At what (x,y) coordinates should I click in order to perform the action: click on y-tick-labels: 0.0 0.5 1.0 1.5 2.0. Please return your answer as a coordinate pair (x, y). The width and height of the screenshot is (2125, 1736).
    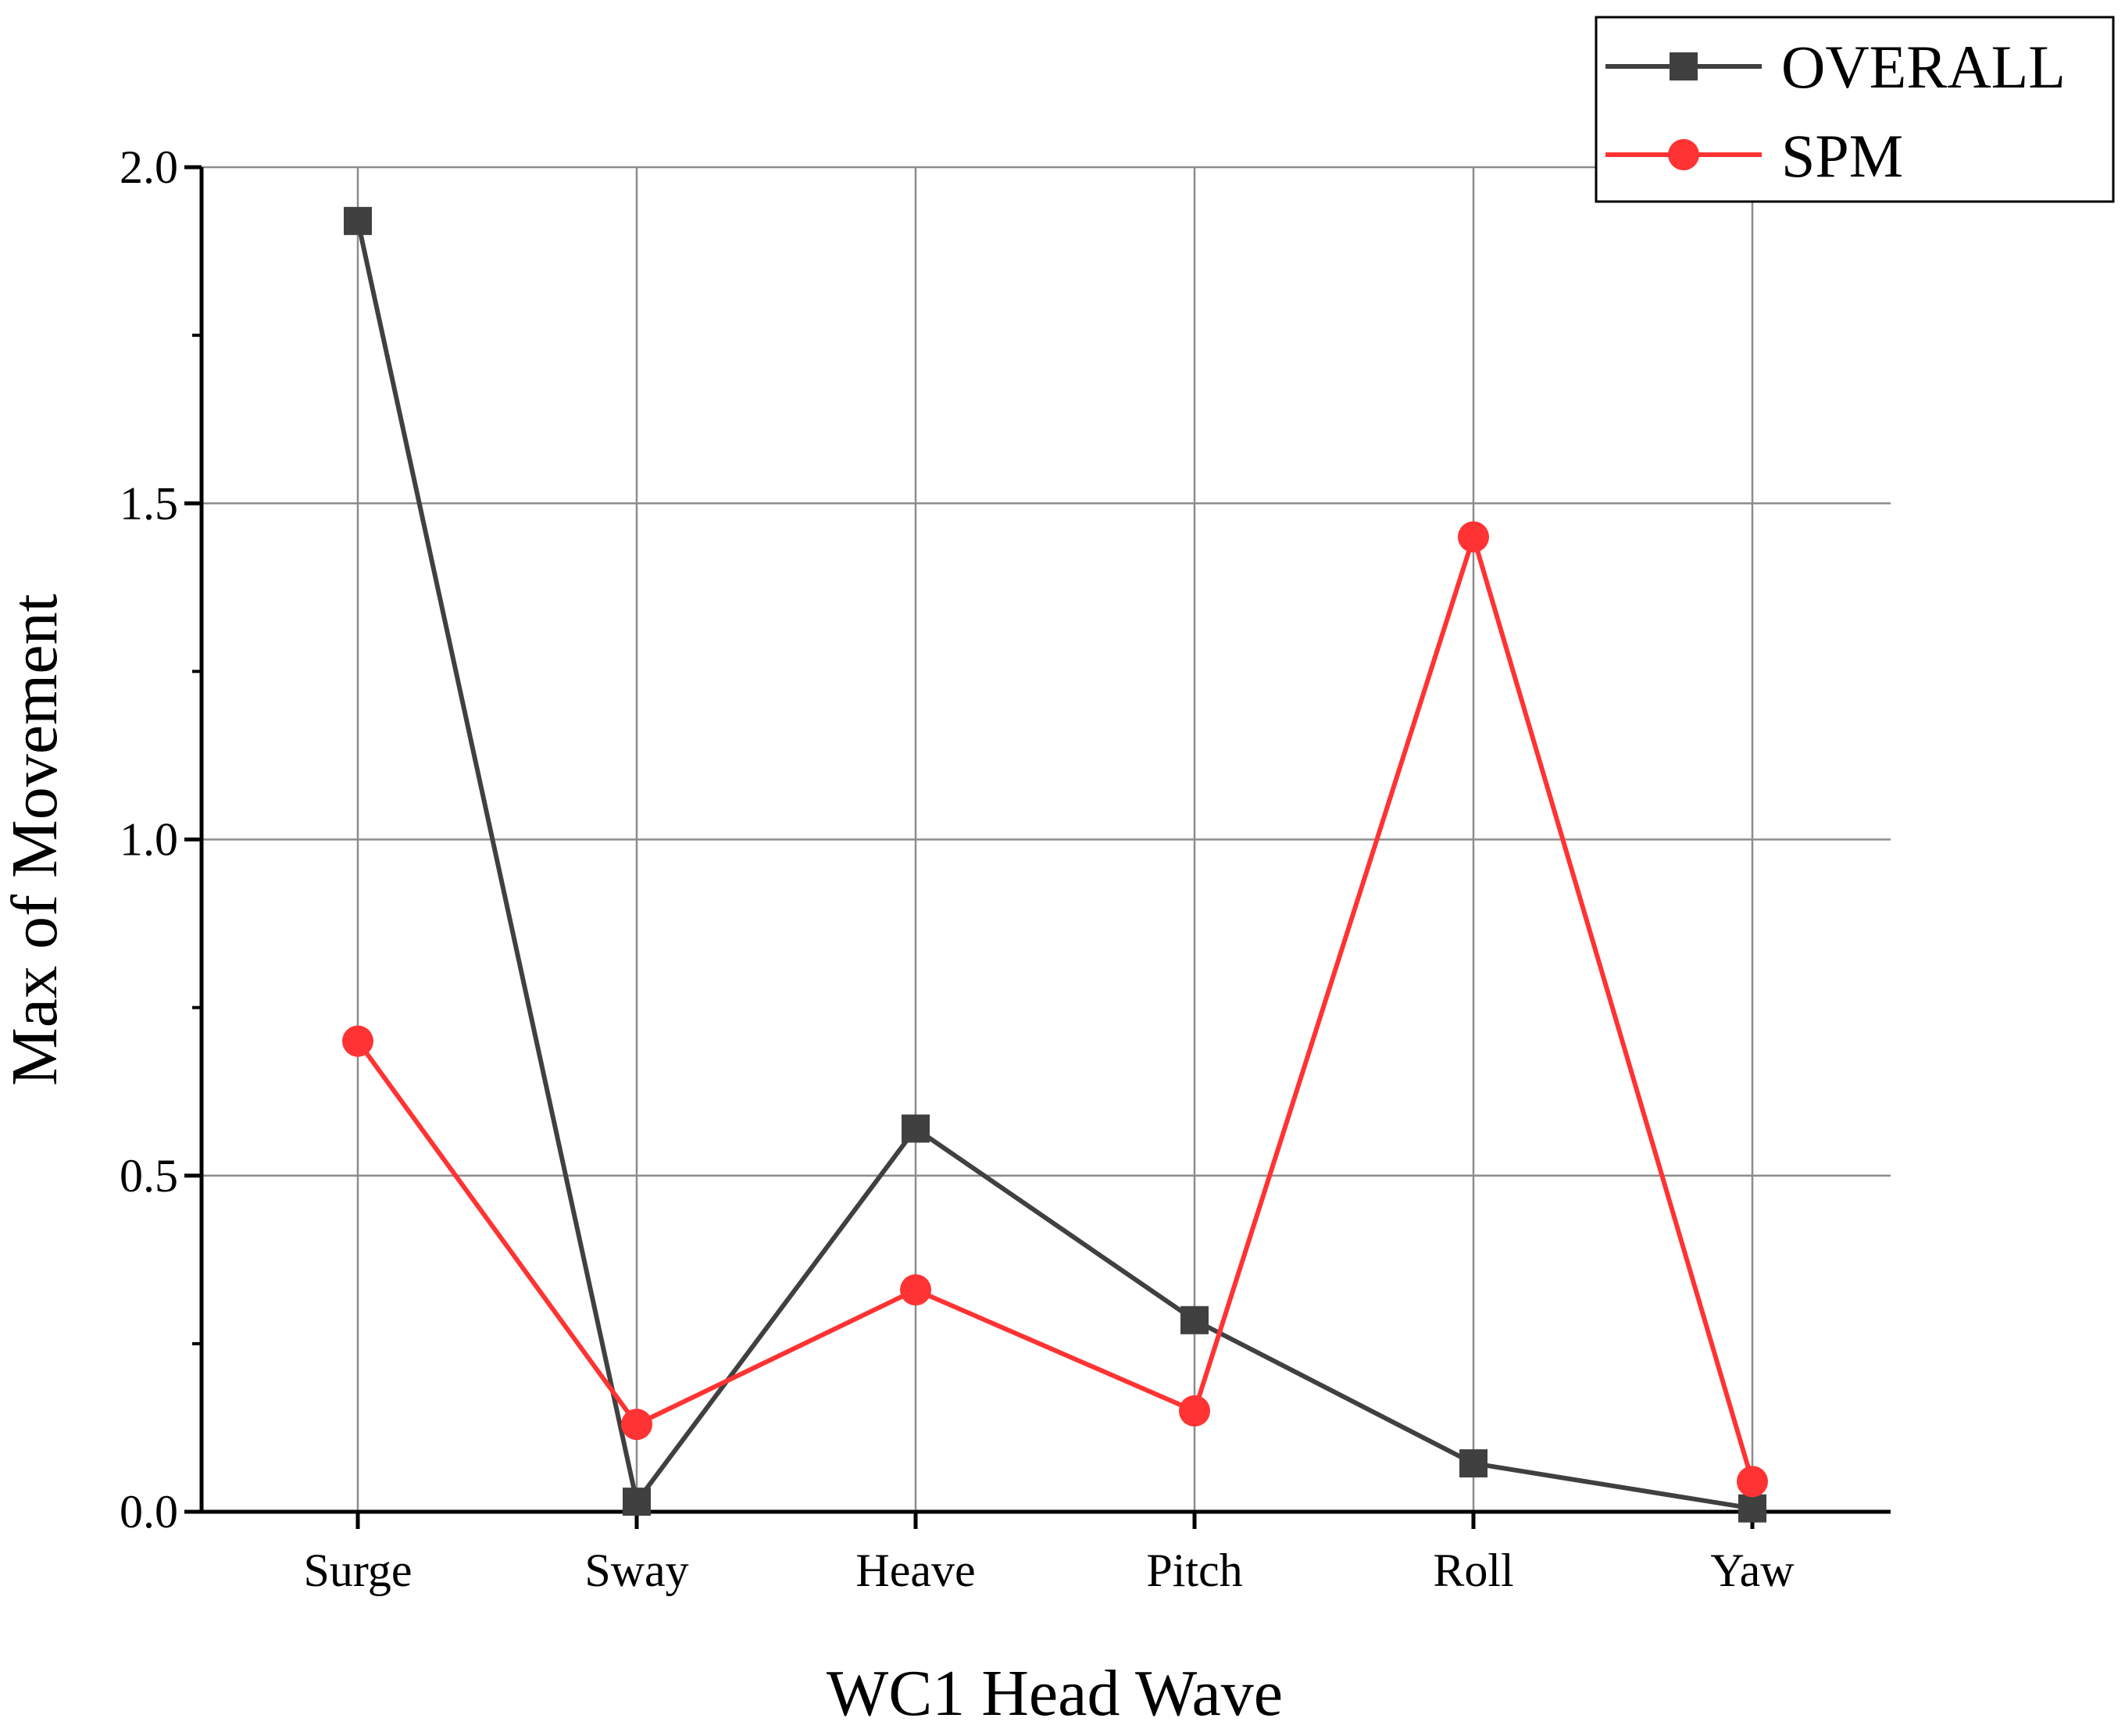
    Looking at the image, I should click on (149, 839).